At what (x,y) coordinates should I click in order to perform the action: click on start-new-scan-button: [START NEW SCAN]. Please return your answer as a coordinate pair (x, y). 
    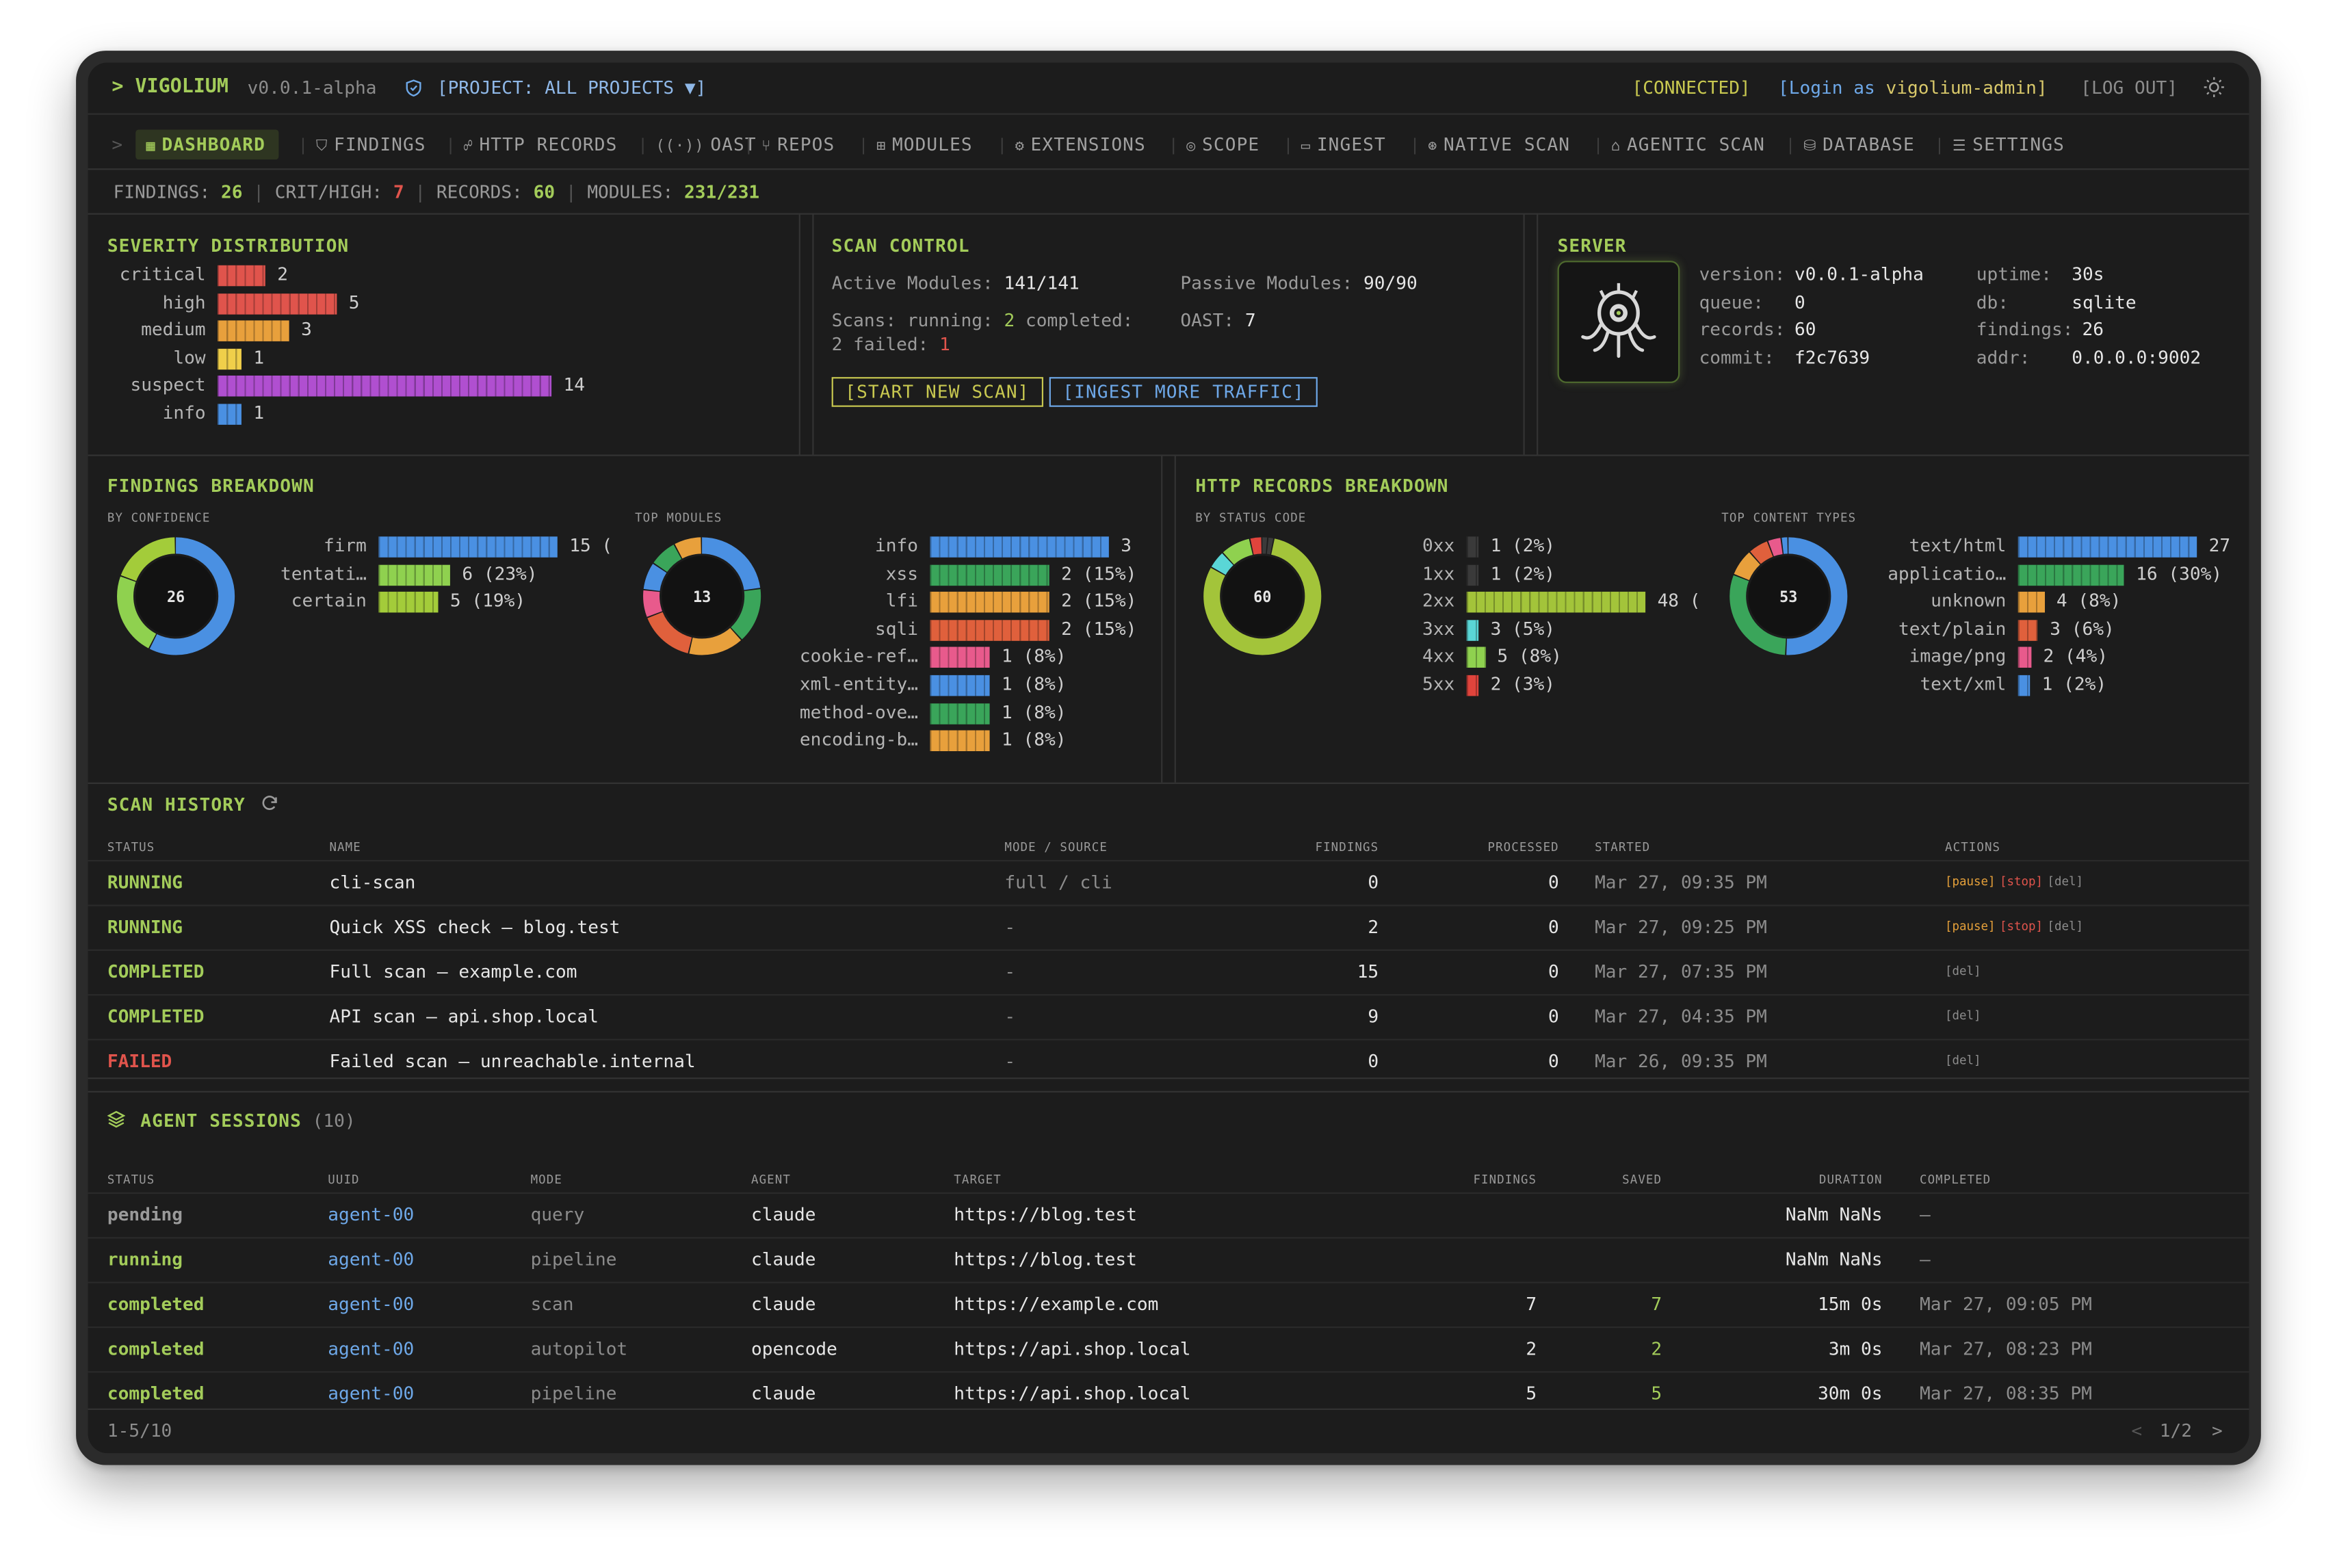
    Looking at the image, I should click on (937, 392).